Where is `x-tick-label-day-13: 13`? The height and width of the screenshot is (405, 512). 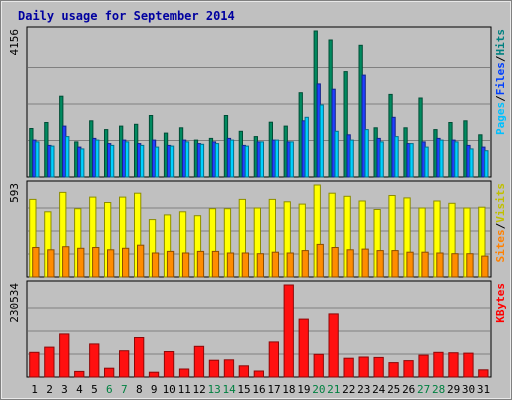 x-tick-label-day-13: 13 is located at coordinates (213, 389).